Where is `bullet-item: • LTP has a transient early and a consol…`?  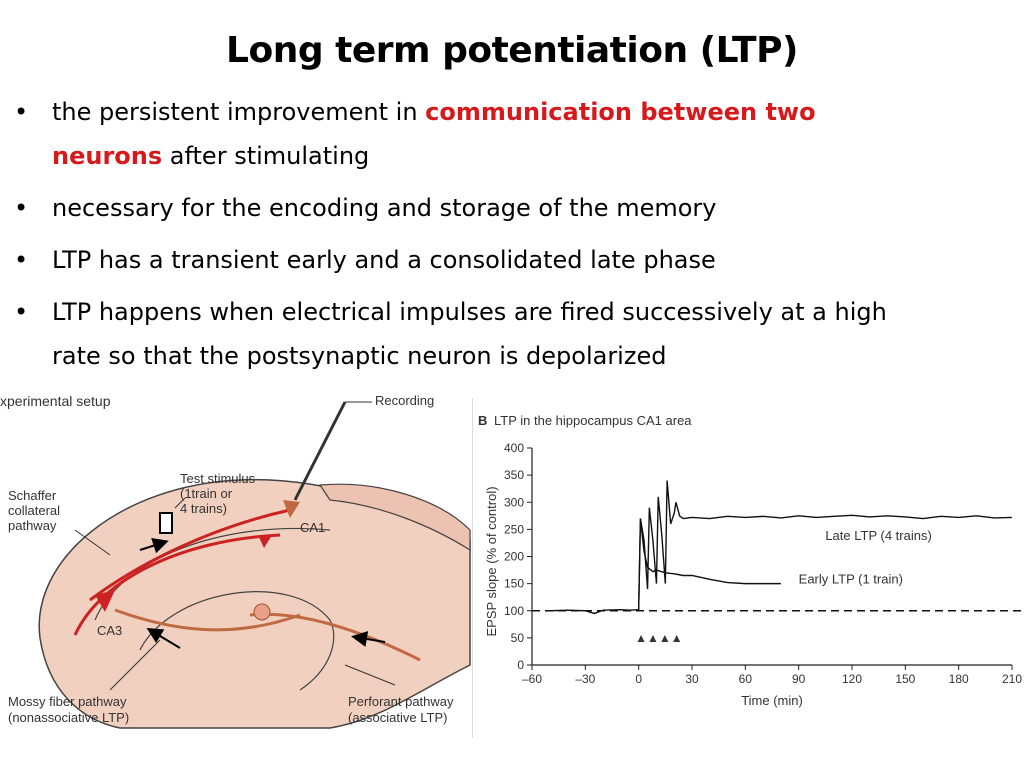
bullet-item: • LTP has a transient early and a consol… is located at coordinates (511, 260).